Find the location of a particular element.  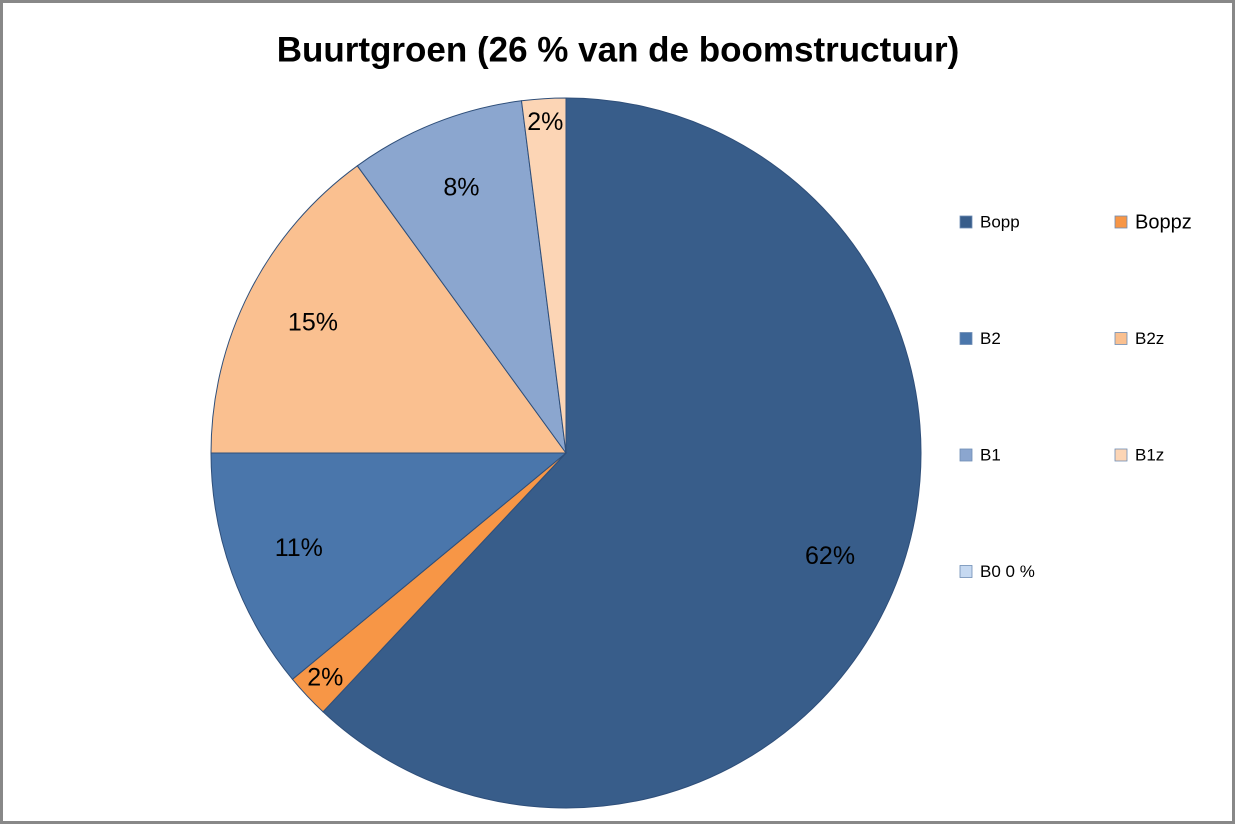

legend-label: B2z is located at coordinates (1149, 338).